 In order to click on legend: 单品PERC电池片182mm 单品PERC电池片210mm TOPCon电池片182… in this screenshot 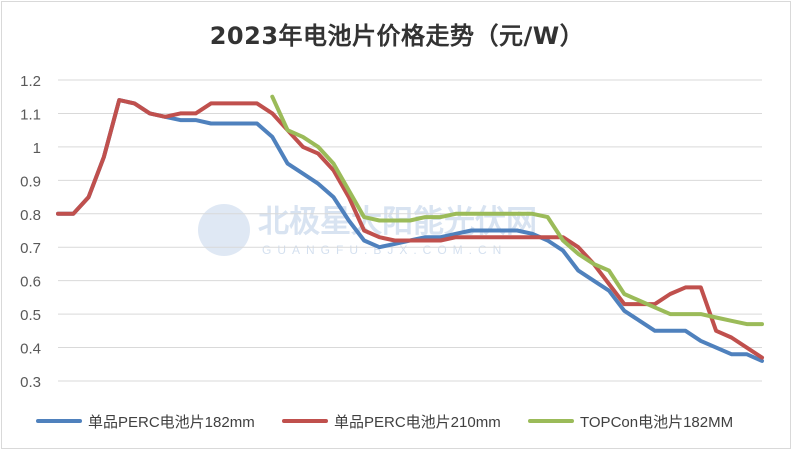, I will do `click(384, 422)`.